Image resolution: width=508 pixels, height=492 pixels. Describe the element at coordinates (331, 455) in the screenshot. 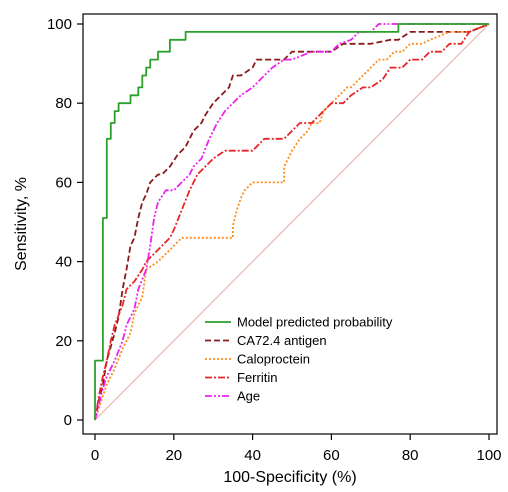

I see `x-tick-label: 60` at that location.